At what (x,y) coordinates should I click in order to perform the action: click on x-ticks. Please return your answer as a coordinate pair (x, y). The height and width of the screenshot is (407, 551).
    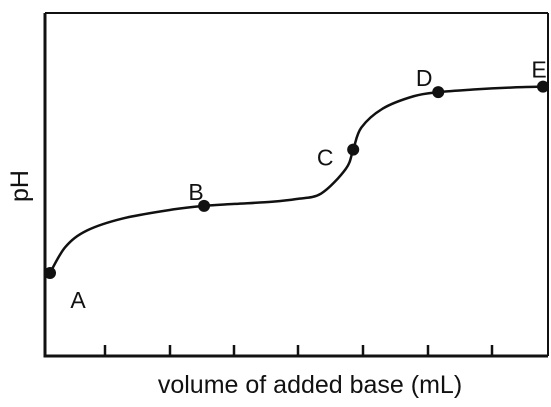
    Looking at the image, I should click on (298, 350).